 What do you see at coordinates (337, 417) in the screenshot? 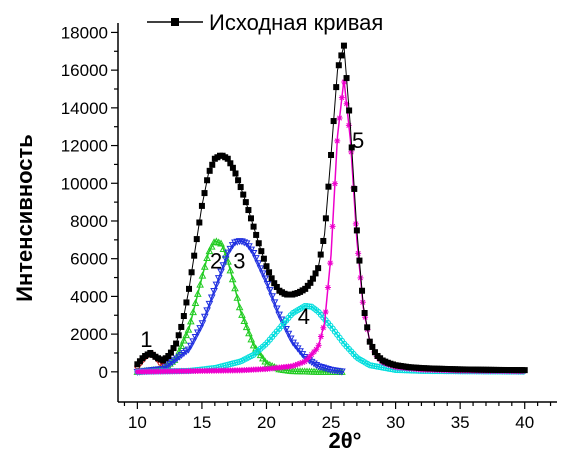
I see `x-ticks: 10 15 20 25 30 35 40` at bounding box center [337, 417].